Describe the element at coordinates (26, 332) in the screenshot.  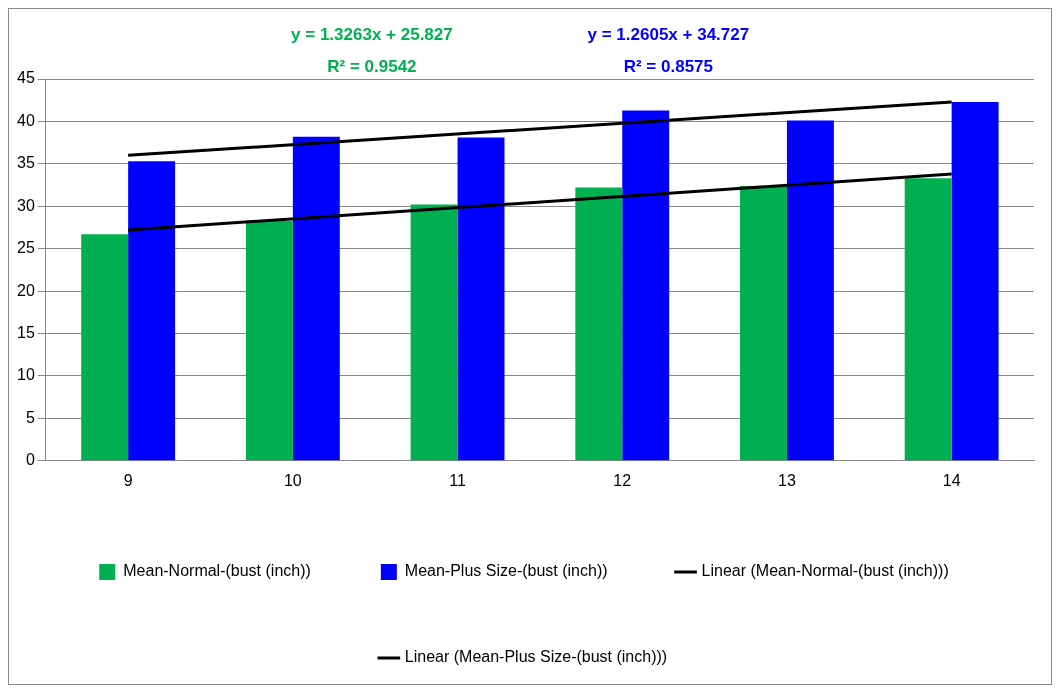
I see `y-tick-label: 15` at that location.